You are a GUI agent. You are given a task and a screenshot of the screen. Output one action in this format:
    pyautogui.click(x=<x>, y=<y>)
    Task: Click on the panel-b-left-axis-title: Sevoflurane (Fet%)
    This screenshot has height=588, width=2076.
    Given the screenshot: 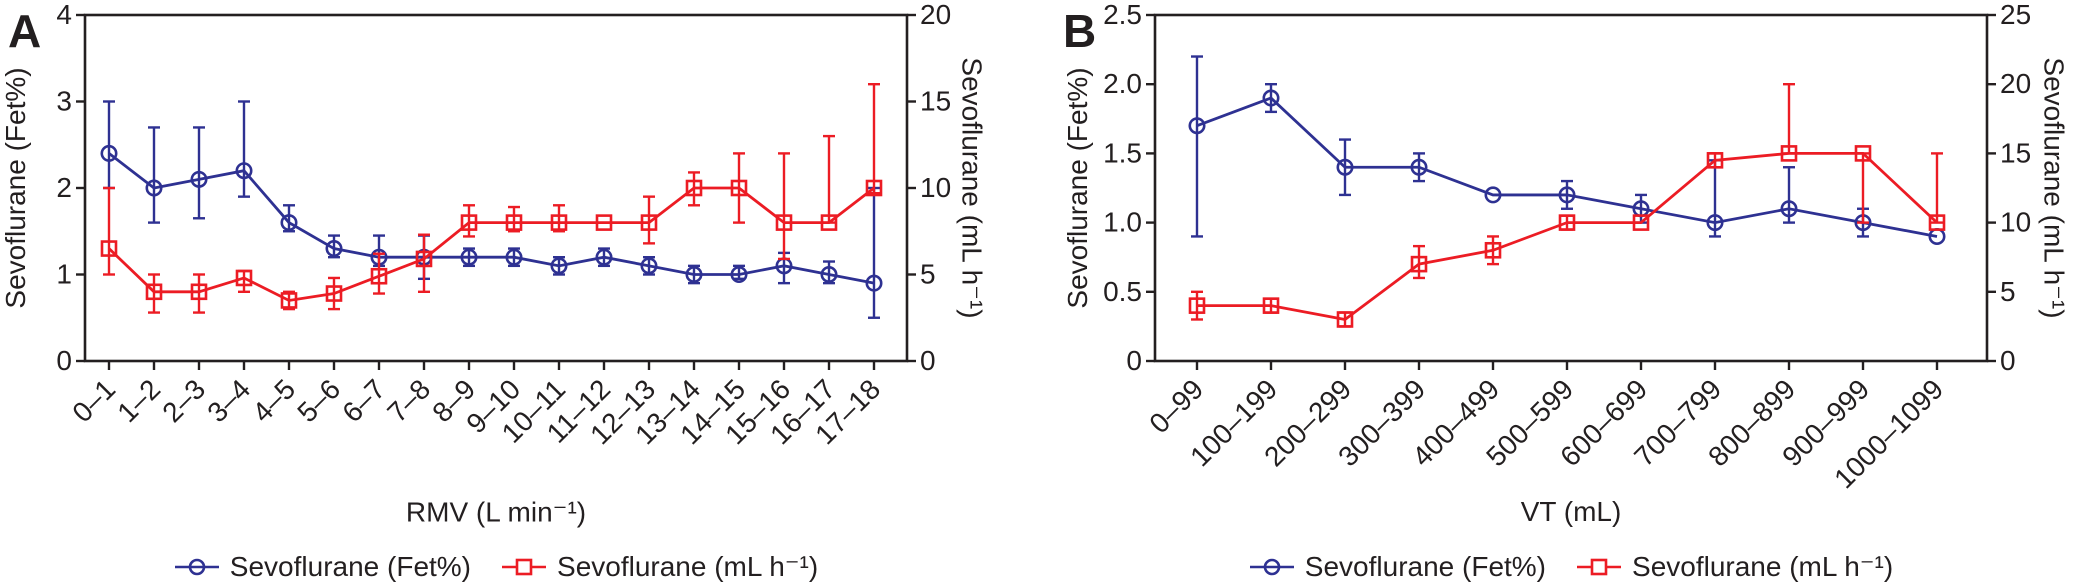 What is the action you would take?
    pyautogui.click(x=1077, y=188)
    